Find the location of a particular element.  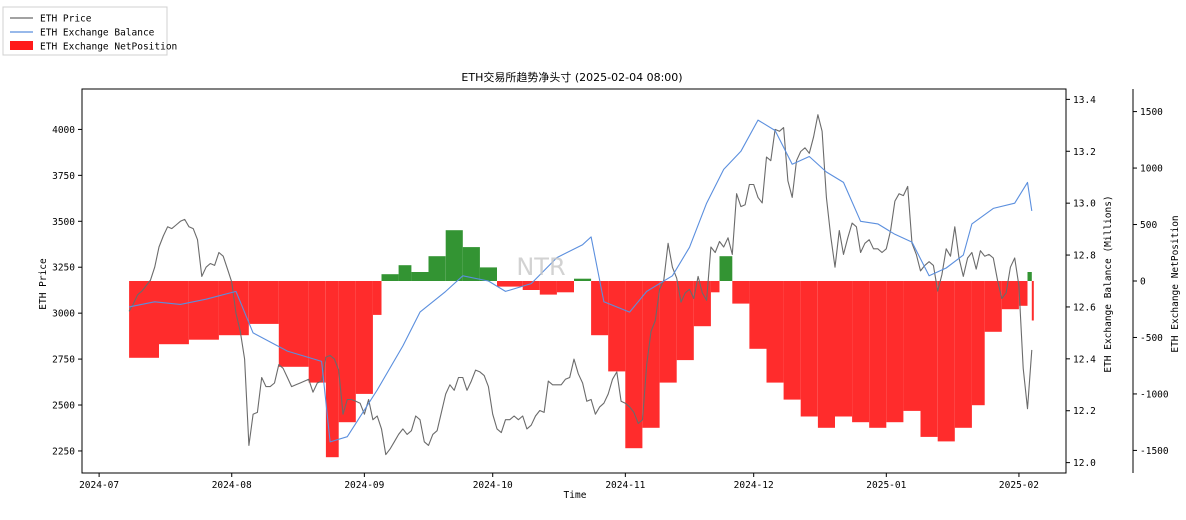

y-left-tick-label: 3750 is located at coordinates (63, 176).